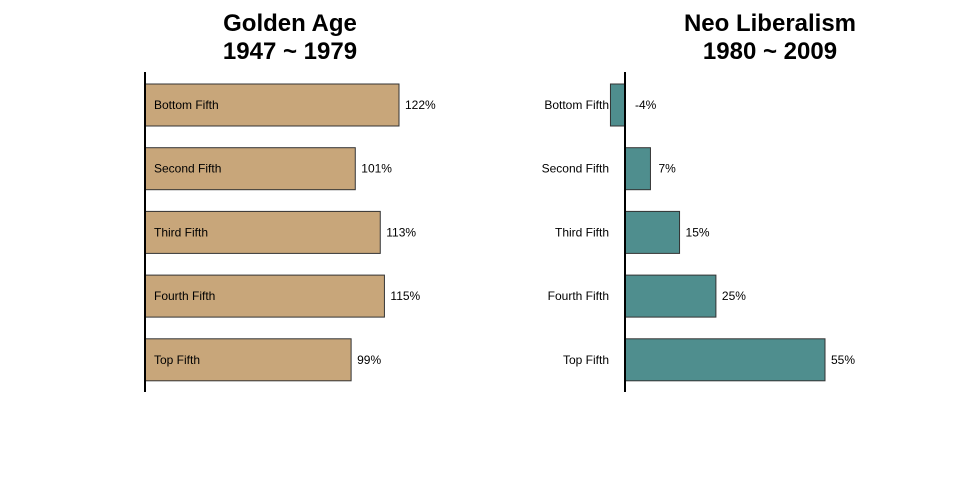 The width and height of the screenshot is (960, 480). I want to click on category-label-neo-liberalism-3: Fourth Fifth, so click(578, 296).